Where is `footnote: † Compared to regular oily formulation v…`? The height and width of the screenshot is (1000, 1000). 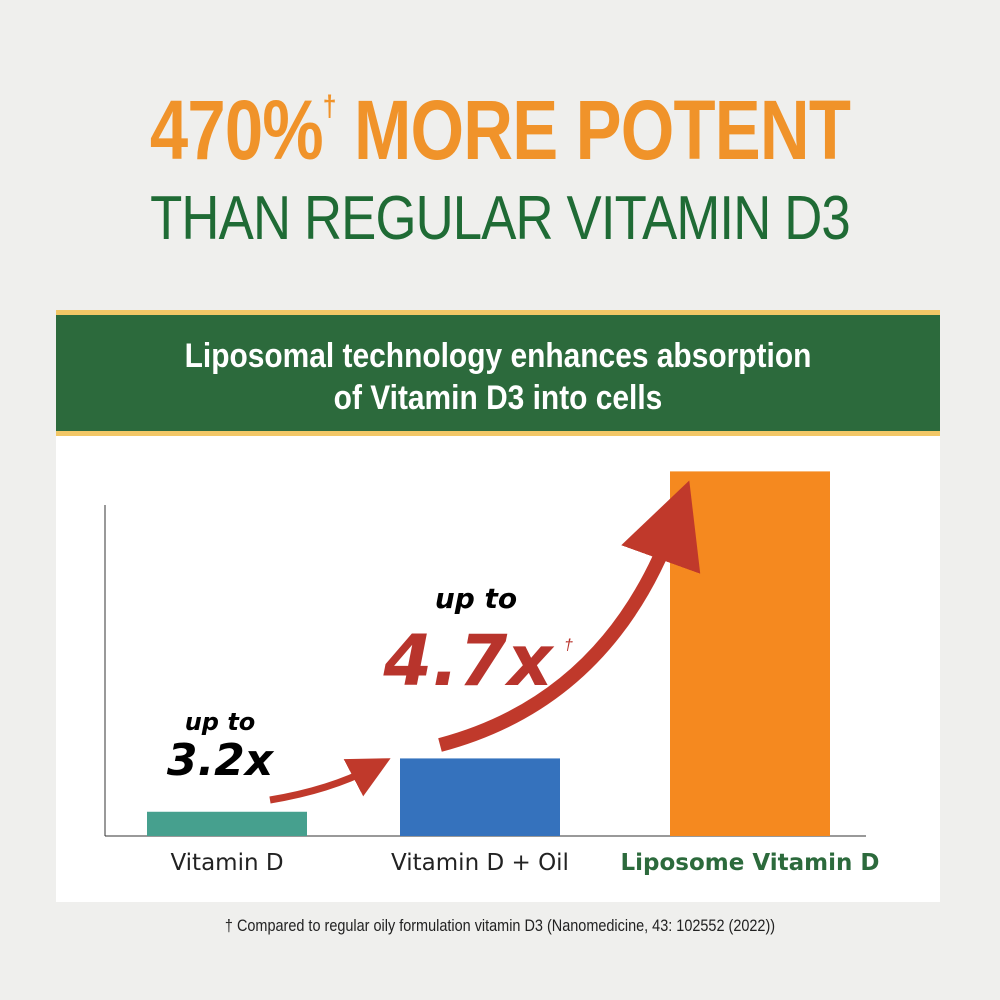 footnote: † Compared to regular oily formulation v… is located at coordinates (500, 925).